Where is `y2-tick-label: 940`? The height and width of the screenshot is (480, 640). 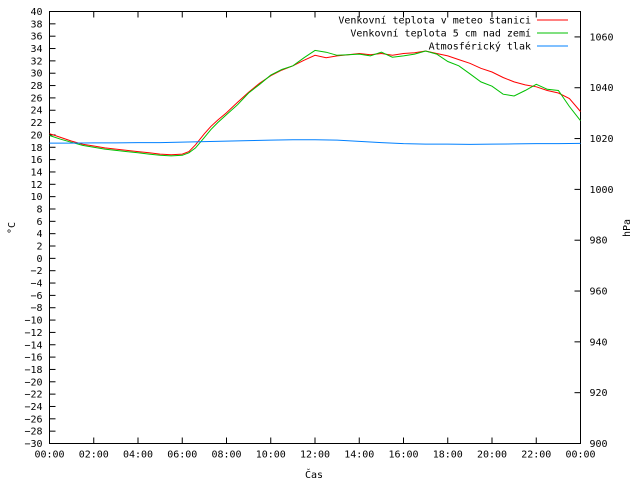 y2-tick-label: 940 is located at coordinates (599, 342).